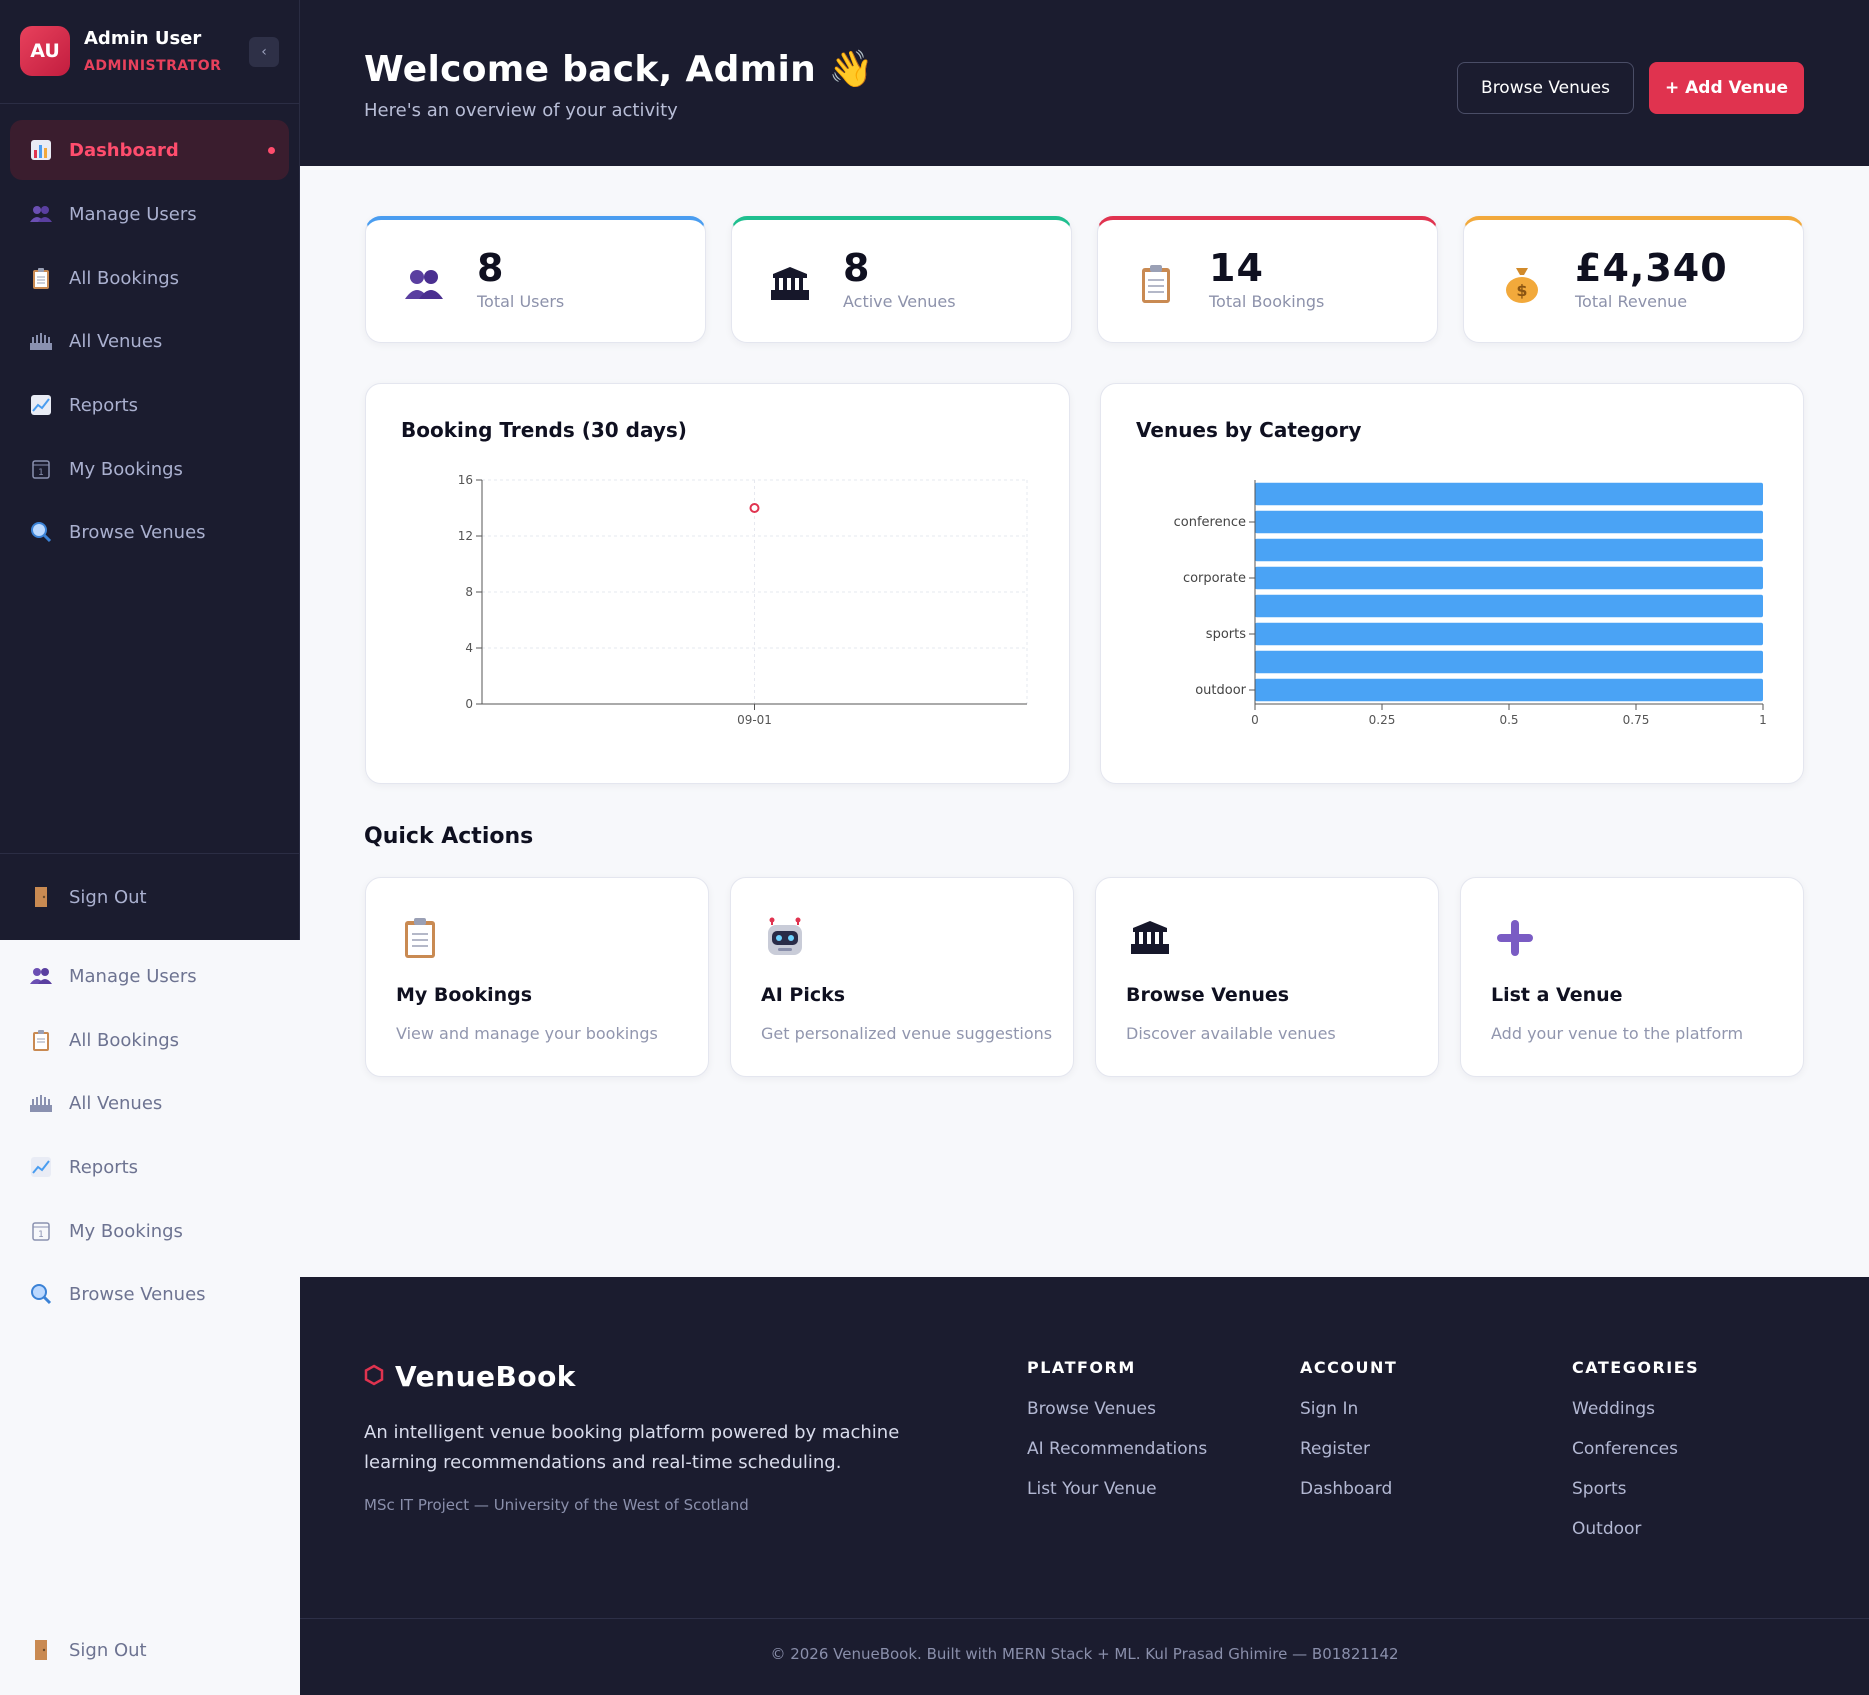  What do you see at coordinates (1081, 1367) in the screenshot?
I see `footer-col-title-platform: PLATFORM` at bounding box center [1081, 1367].